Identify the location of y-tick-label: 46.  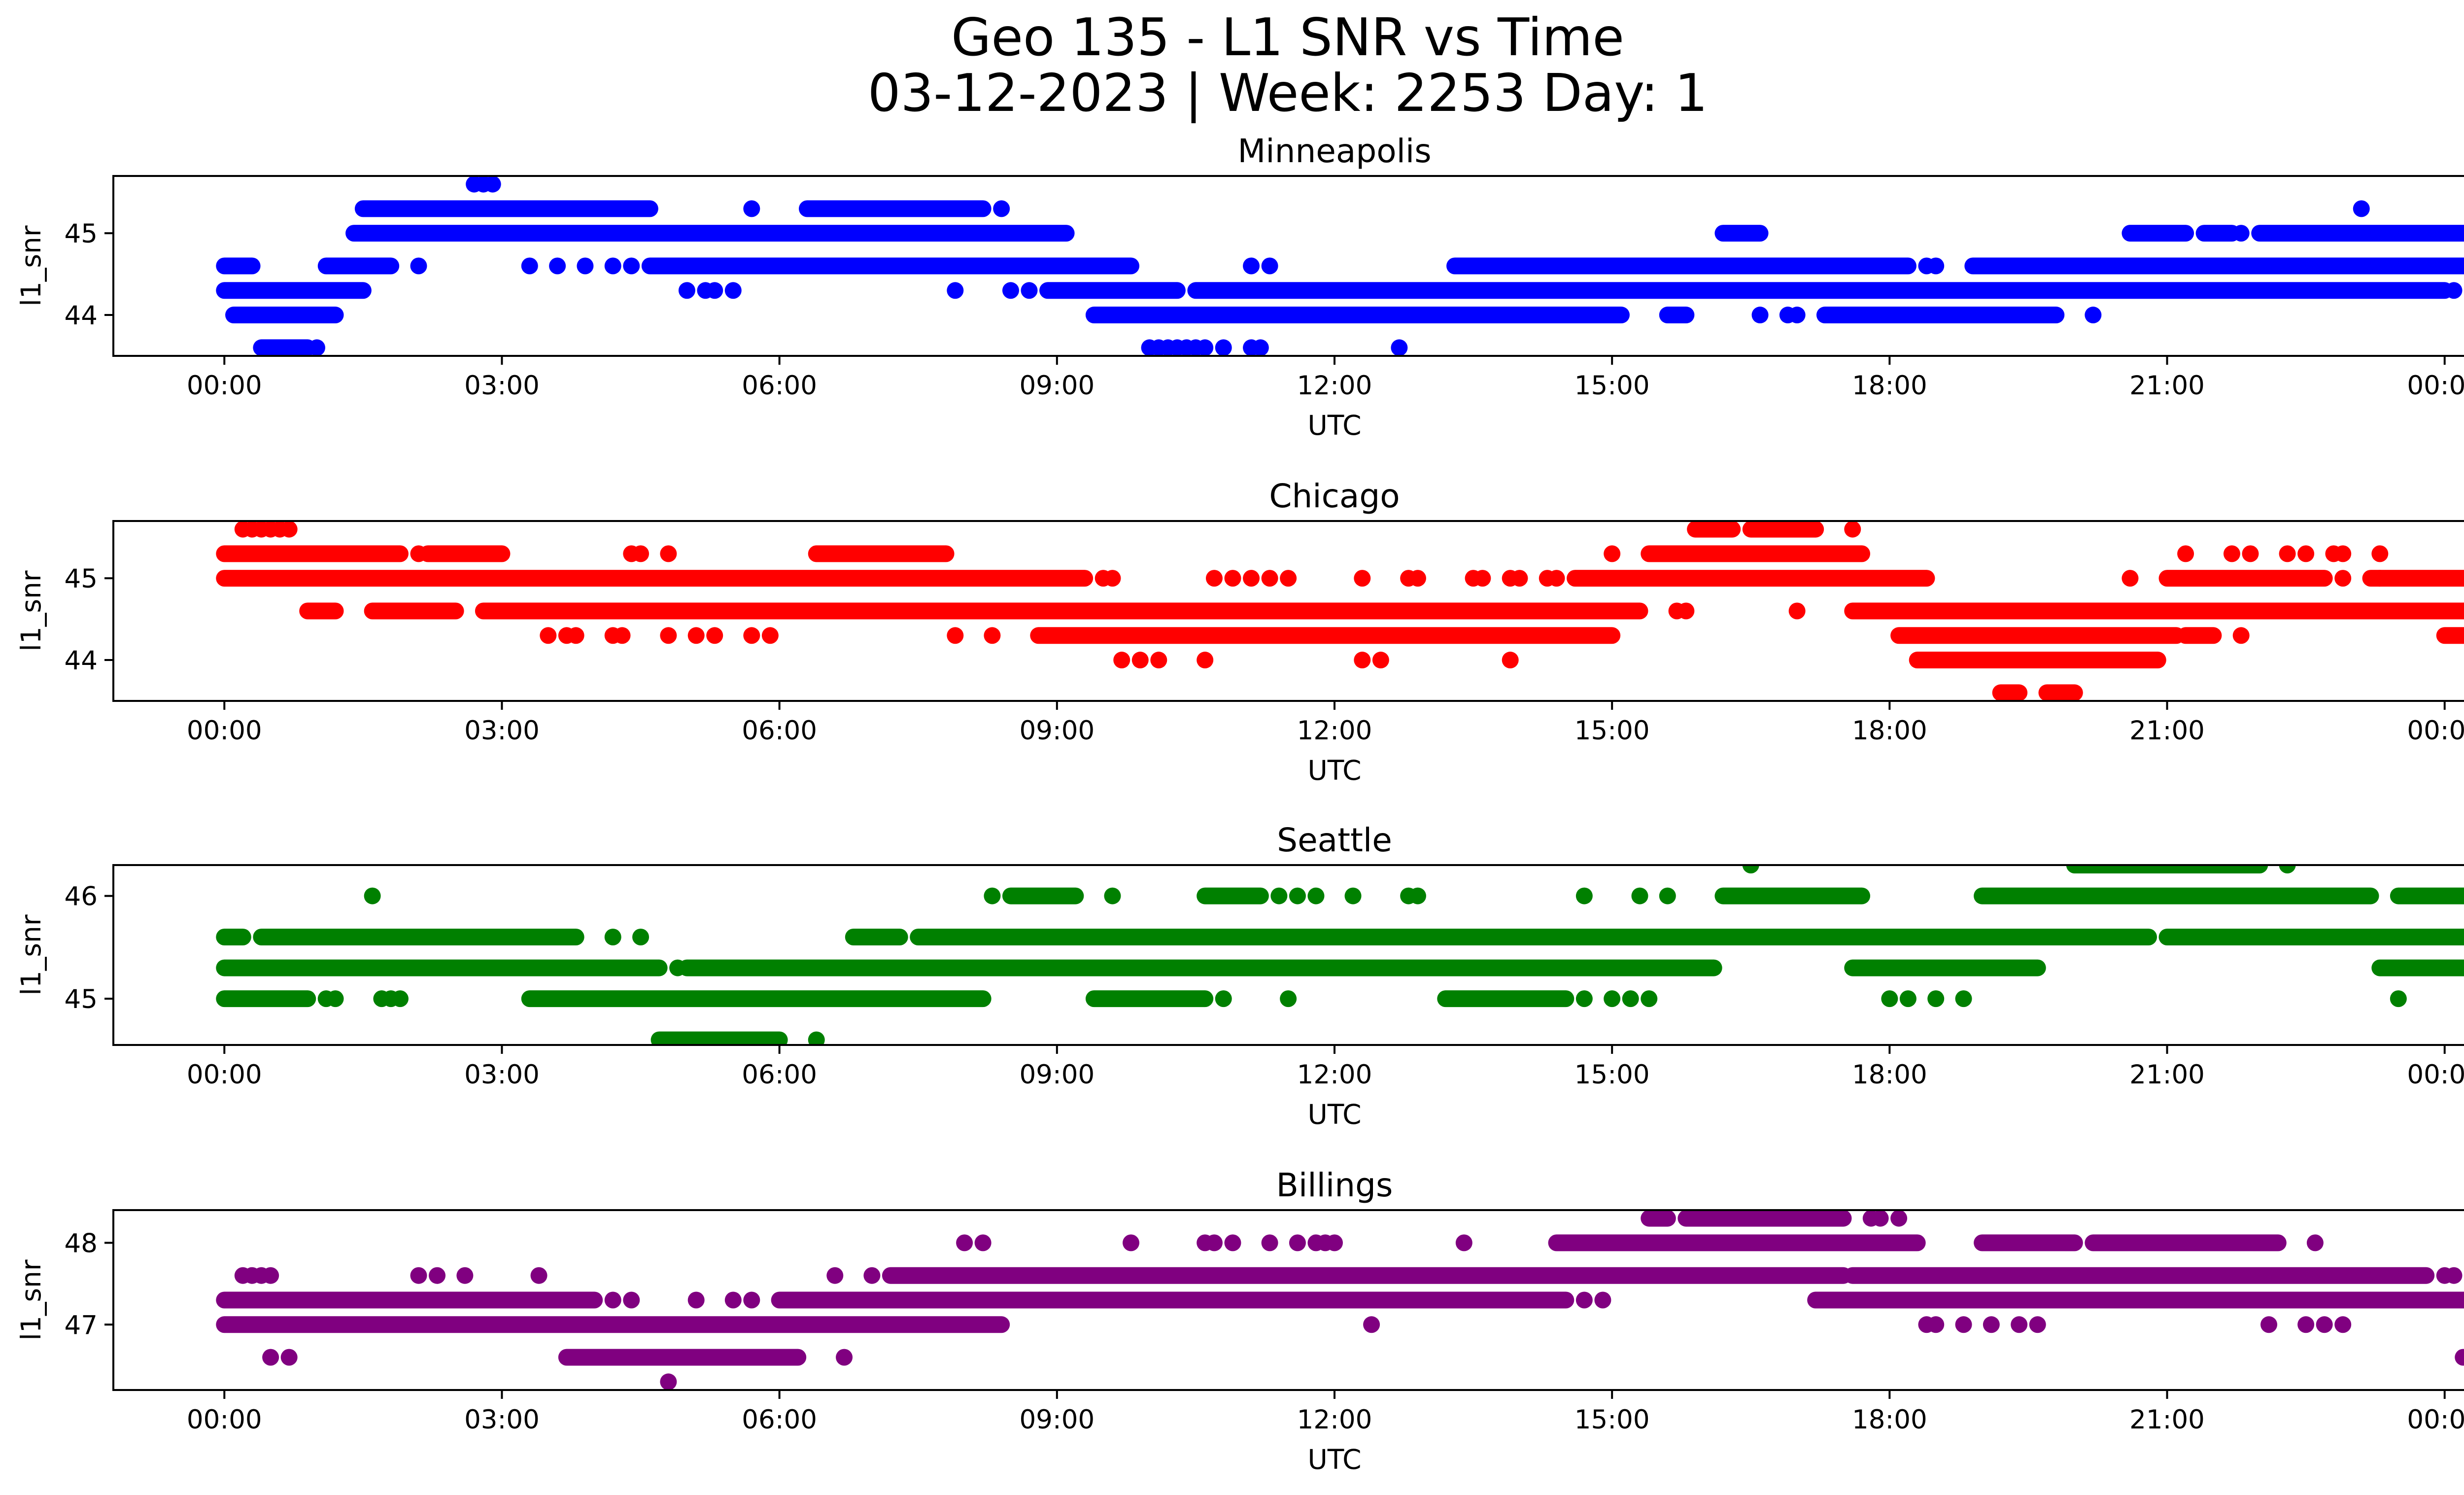
(81, 897).